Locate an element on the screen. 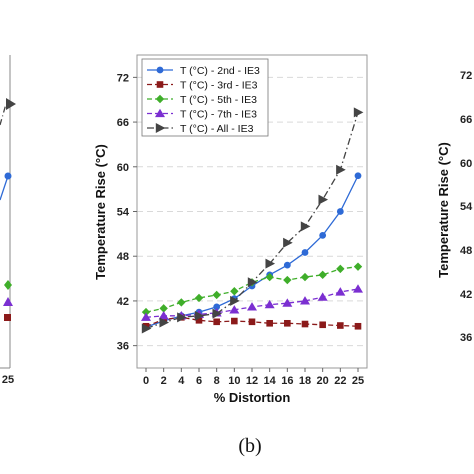 The image size is (474, 474). y-tick-label: 42 is located at coordinates (123, 302).